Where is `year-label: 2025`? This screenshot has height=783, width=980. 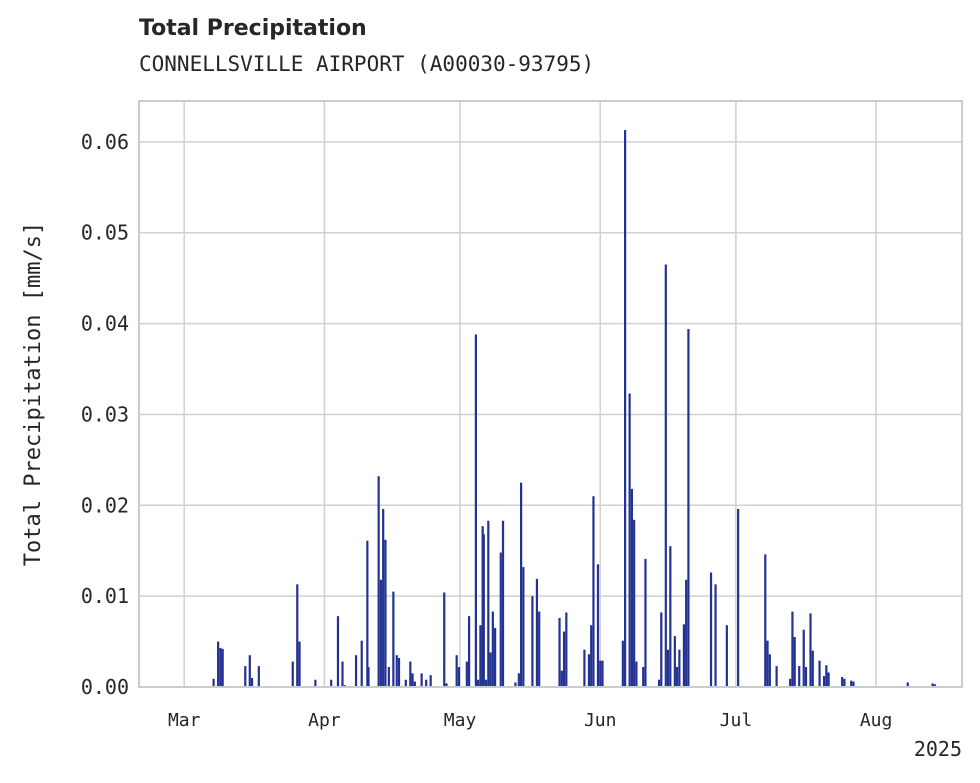 year-label: 2025 is located at coordinates (938, 749).